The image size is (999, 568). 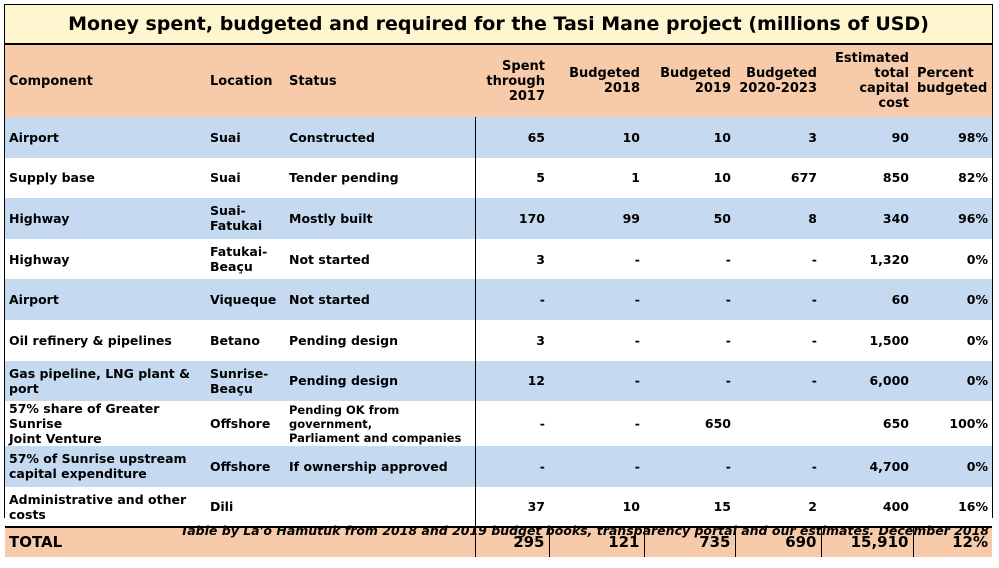 I want to click on cell-estimated-total: 60, so click(x=867, y=299).